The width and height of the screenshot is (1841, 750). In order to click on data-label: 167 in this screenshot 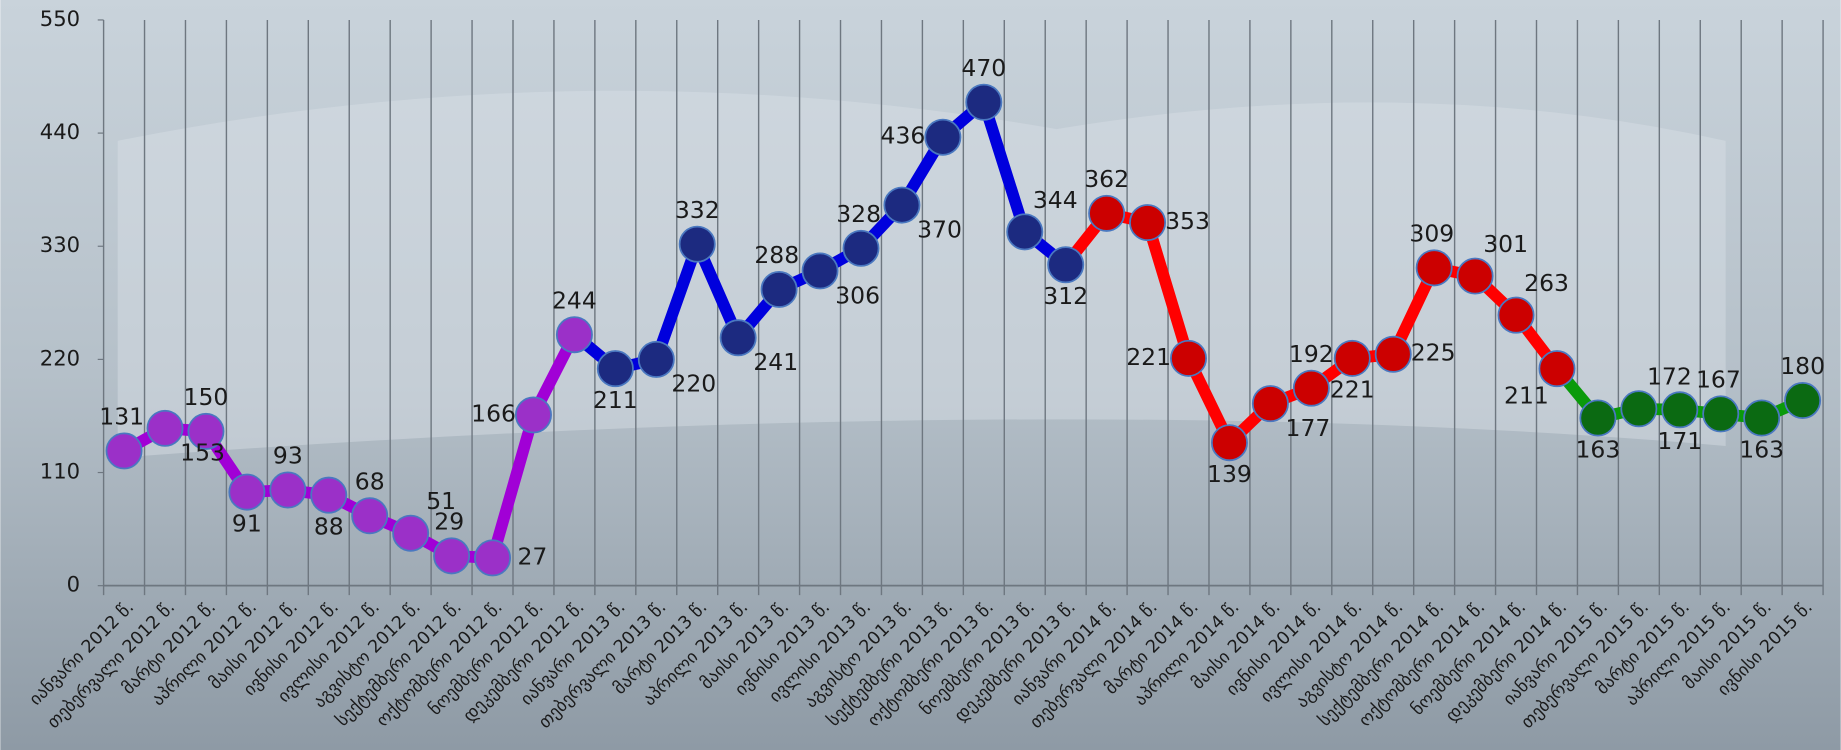, I will do `click(1718, 380)`.